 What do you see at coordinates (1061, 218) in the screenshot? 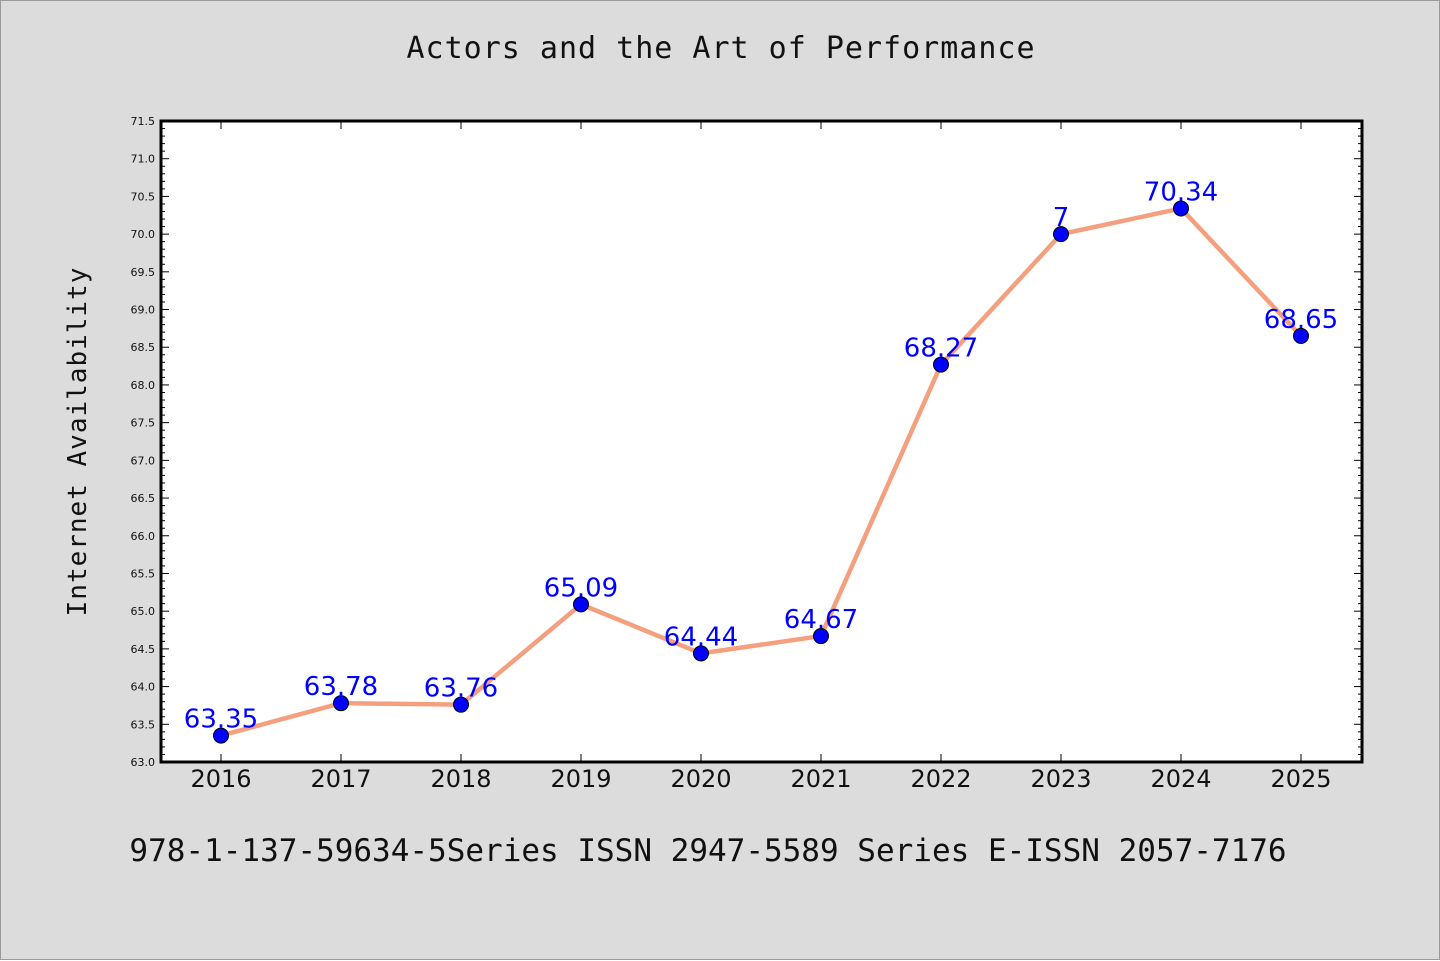
I see `data-label: 7` at bounding box center [1061, 218].